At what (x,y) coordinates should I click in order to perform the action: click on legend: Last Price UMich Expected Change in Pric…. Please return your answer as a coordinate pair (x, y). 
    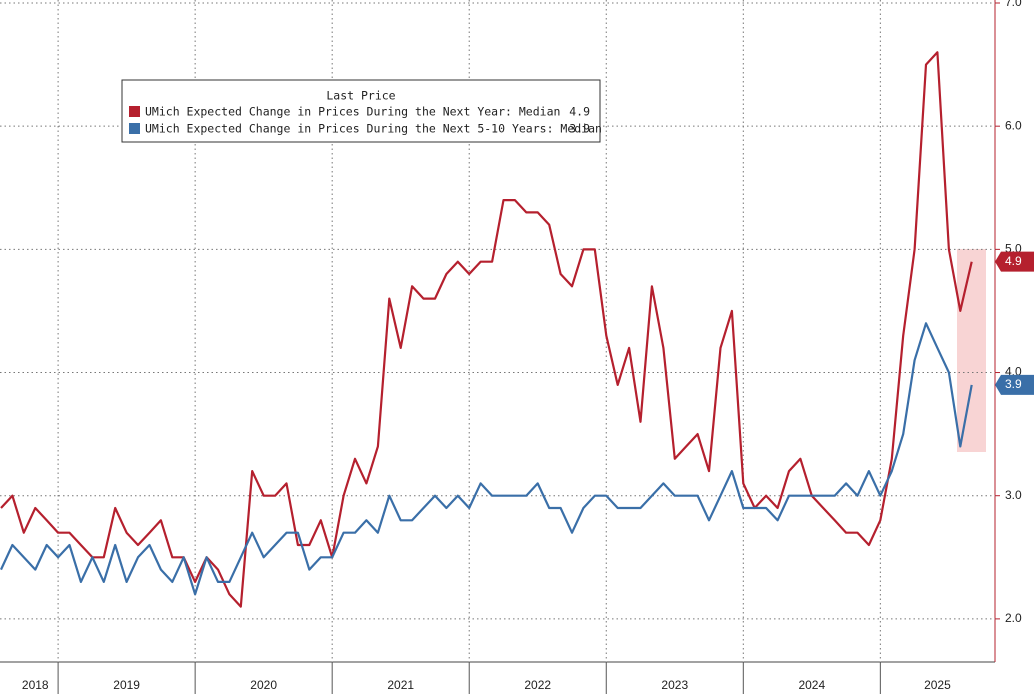
    Looking at the image, I should click on (361, 111).